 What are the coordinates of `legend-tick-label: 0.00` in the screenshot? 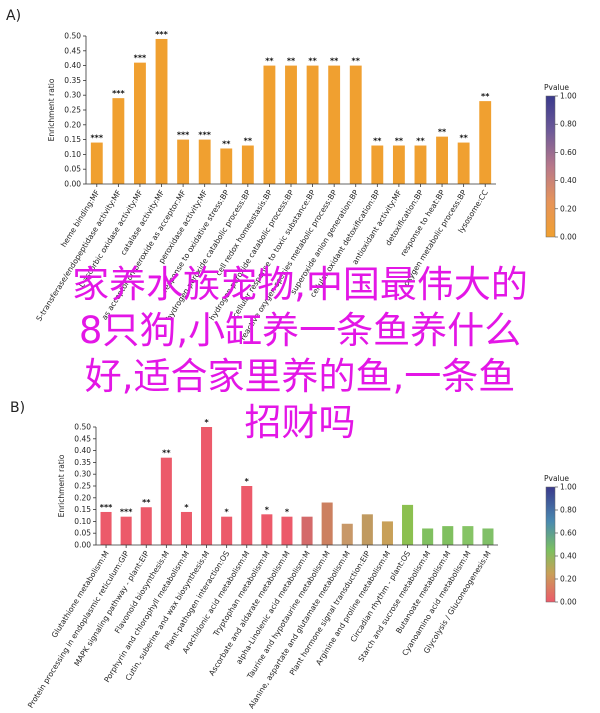 It's located at (568, 237).